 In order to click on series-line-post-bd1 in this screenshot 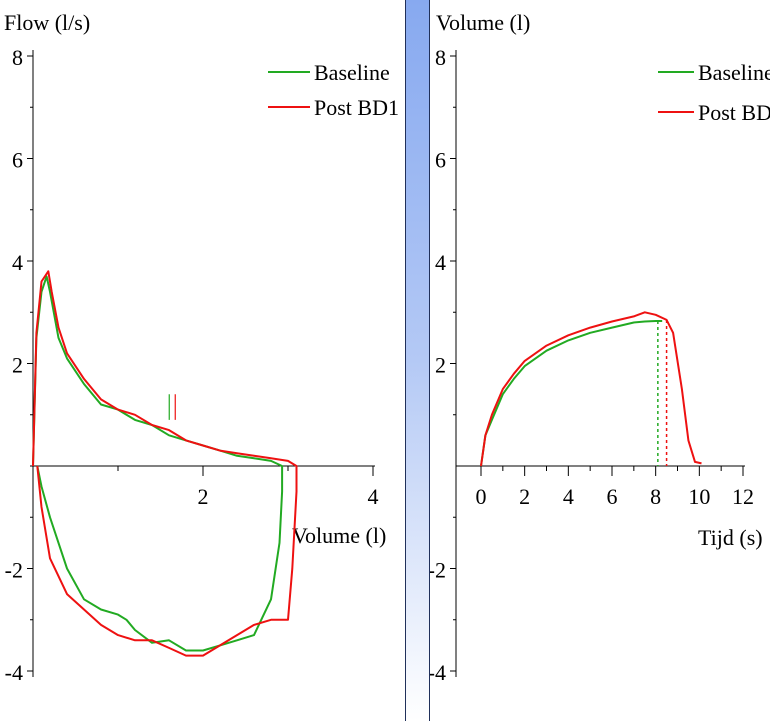, I will do `click(591, 389)`.